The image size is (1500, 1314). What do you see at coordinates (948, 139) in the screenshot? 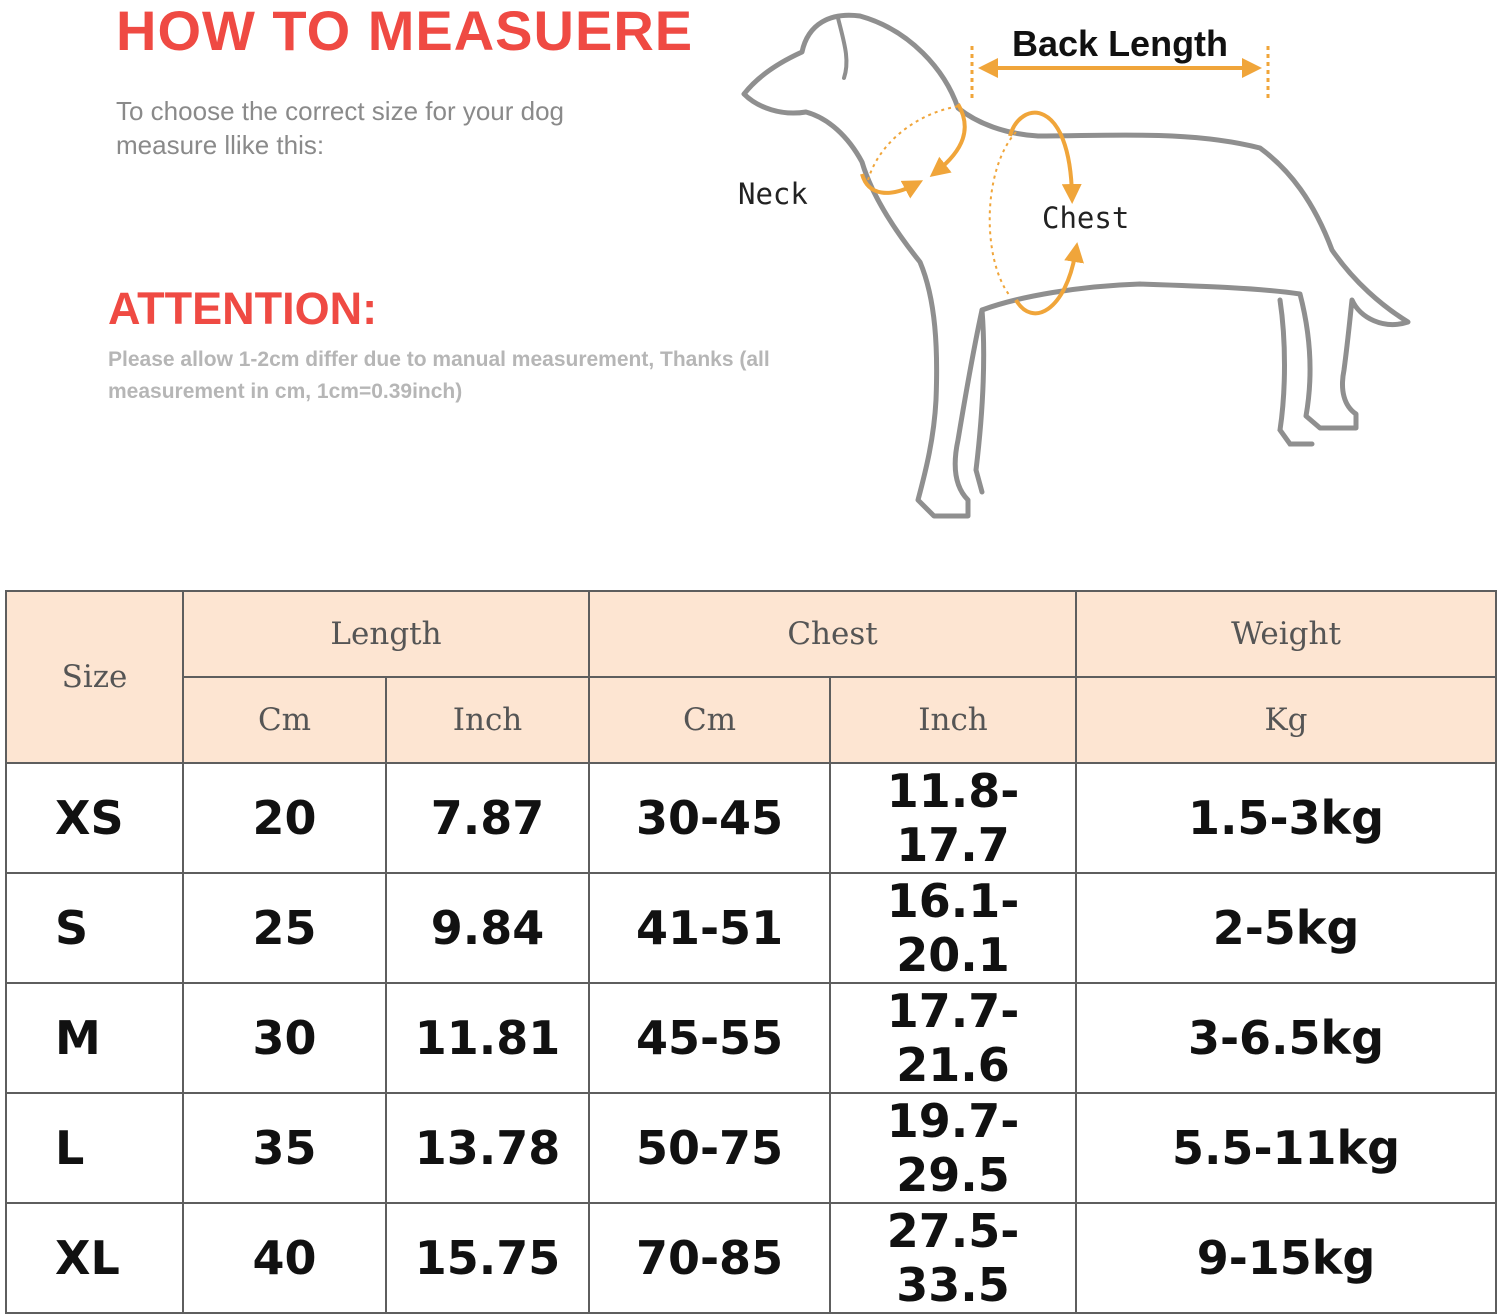
I see `neck-arrow-top-icon` at bounding box center [948, 139].